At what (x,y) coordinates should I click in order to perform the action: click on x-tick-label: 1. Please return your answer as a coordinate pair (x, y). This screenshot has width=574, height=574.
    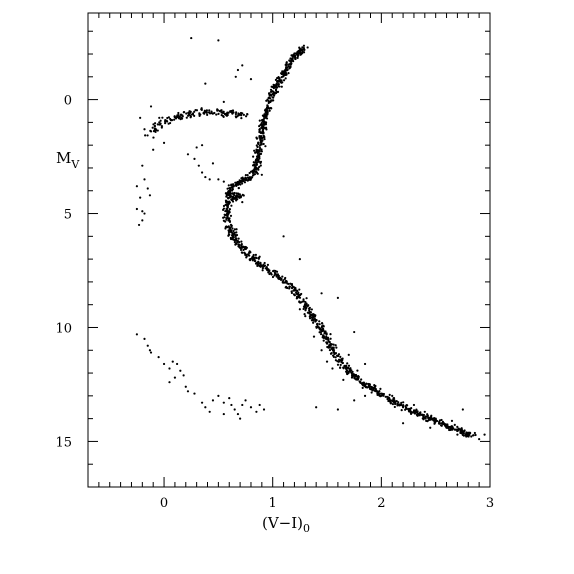
    Looking at the image, I should click on (273, 503).